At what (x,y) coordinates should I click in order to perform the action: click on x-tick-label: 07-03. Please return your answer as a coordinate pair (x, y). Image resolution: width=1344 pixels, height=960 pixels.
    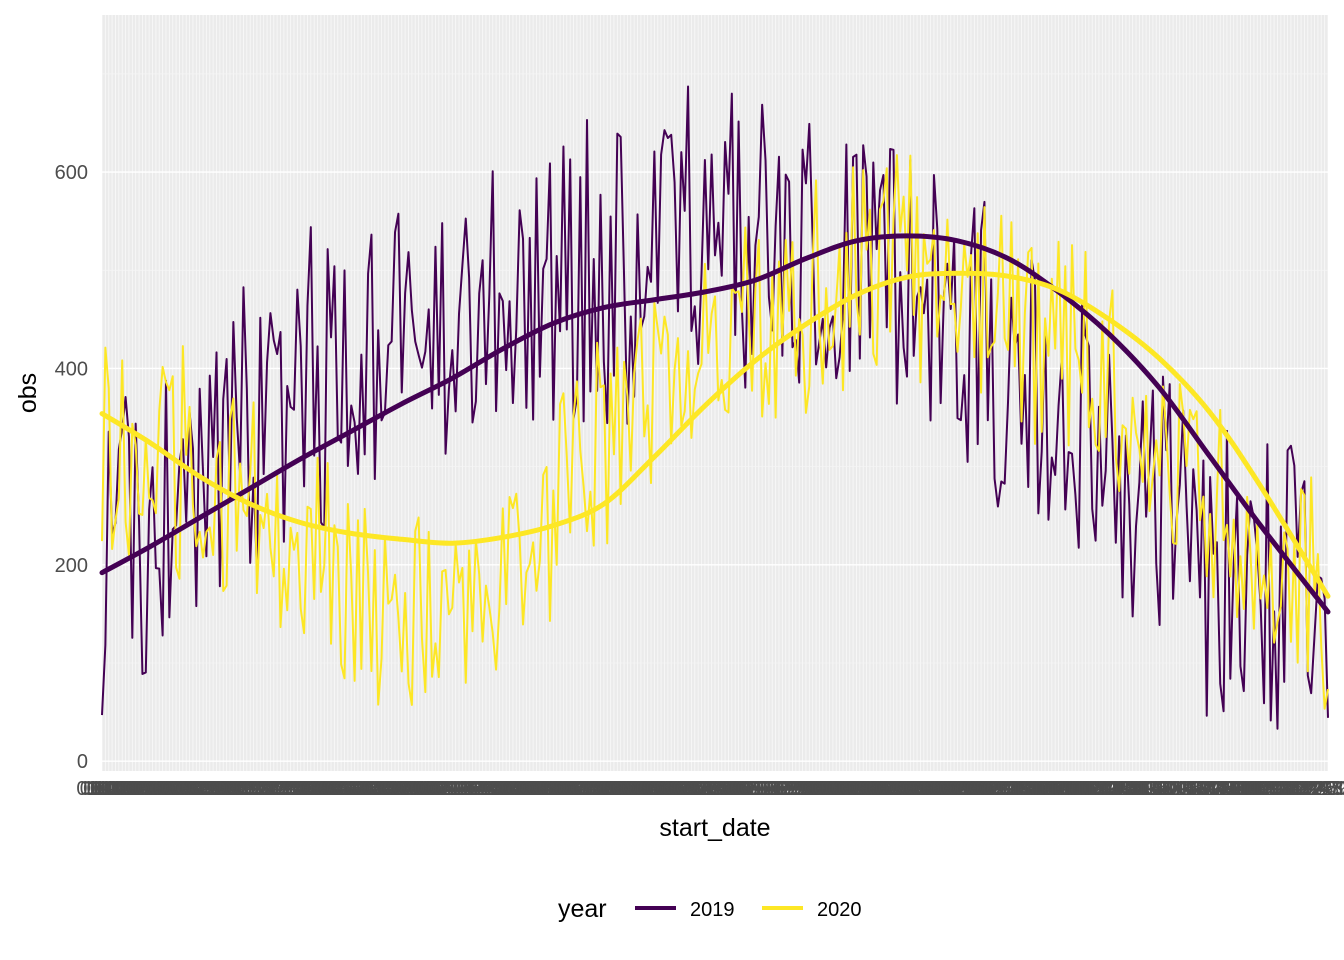
    Looking at the image, I should click on (718, 789).